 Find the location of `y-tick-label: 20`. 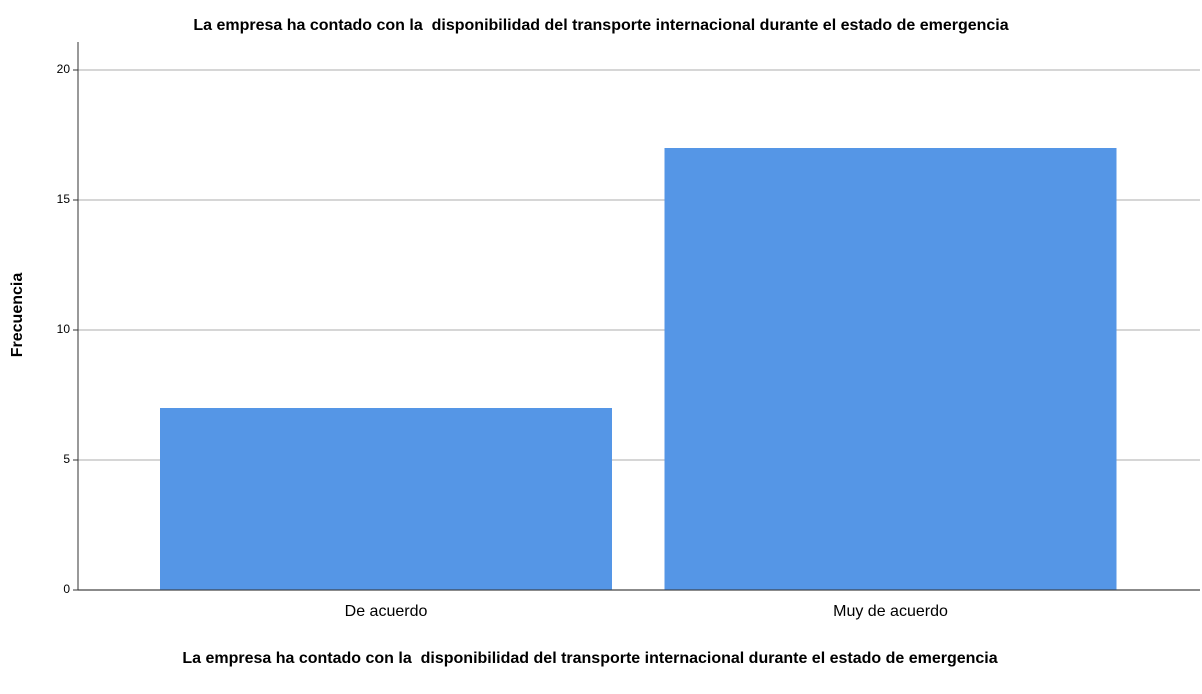

y-tick-label: 20 is located at coordinates (64, 69).